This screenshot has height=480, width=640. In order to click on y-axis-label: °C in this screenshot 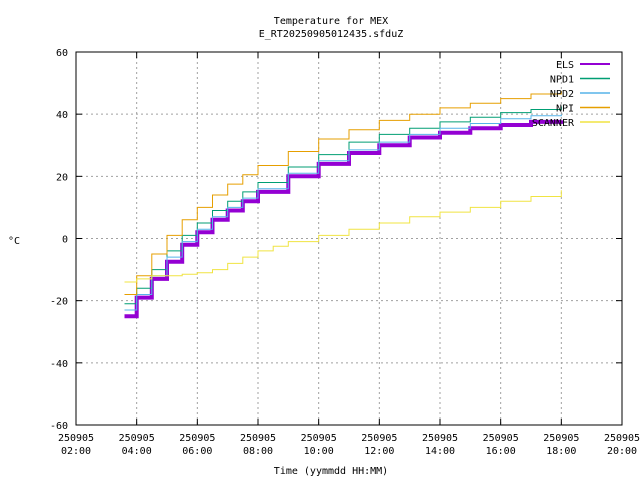, I will do `click(14, 241)`.